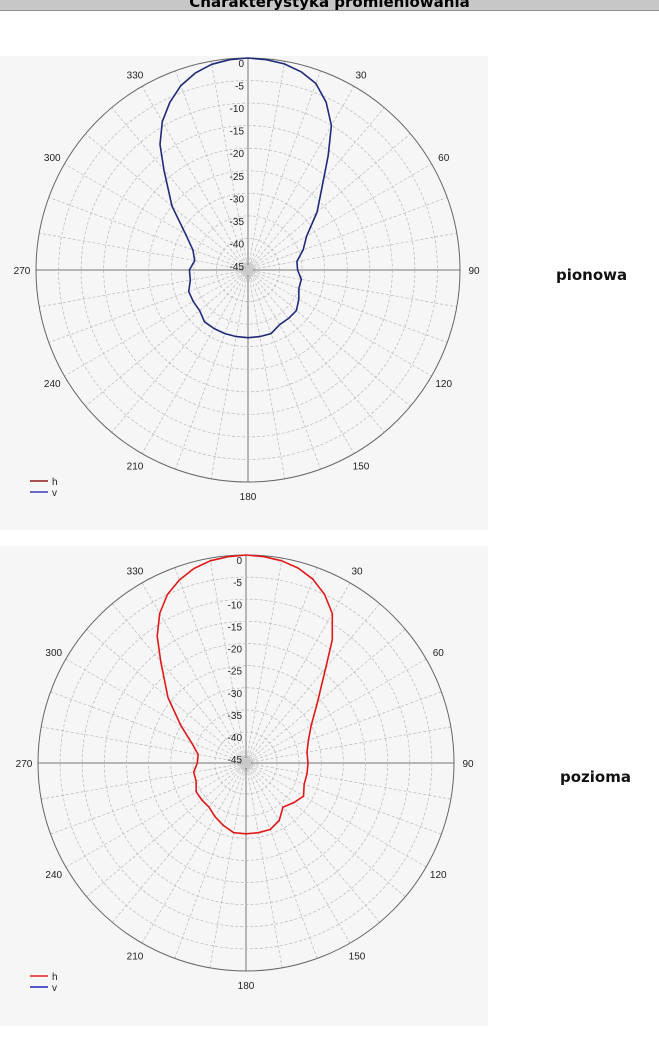 Image resolution: width=659 pixels, height=1040 pixels. What do you see at coordinates (44, 983) in the screenshot?
I see `legend: hv` at bounding box center [44, 983].